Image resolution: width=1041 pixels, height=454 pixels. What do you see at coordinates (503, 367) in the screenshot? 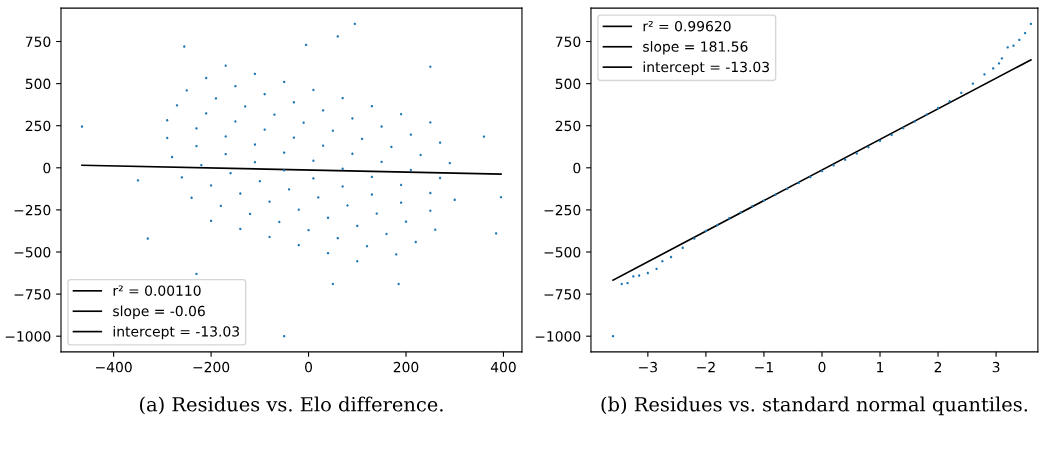
I see `x-tick-label: 400` at bounding box center [503, 367].